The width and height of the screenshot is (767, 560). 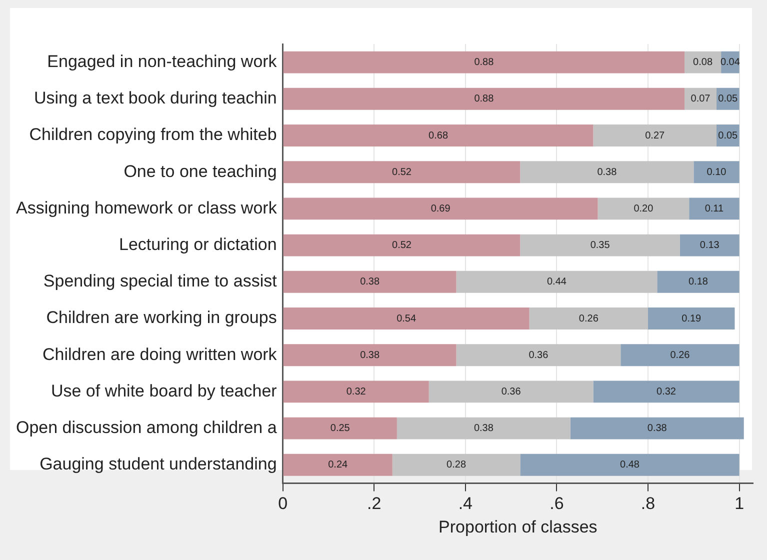 I want to click on data-label: 0.25, so click(x=340, y=428).